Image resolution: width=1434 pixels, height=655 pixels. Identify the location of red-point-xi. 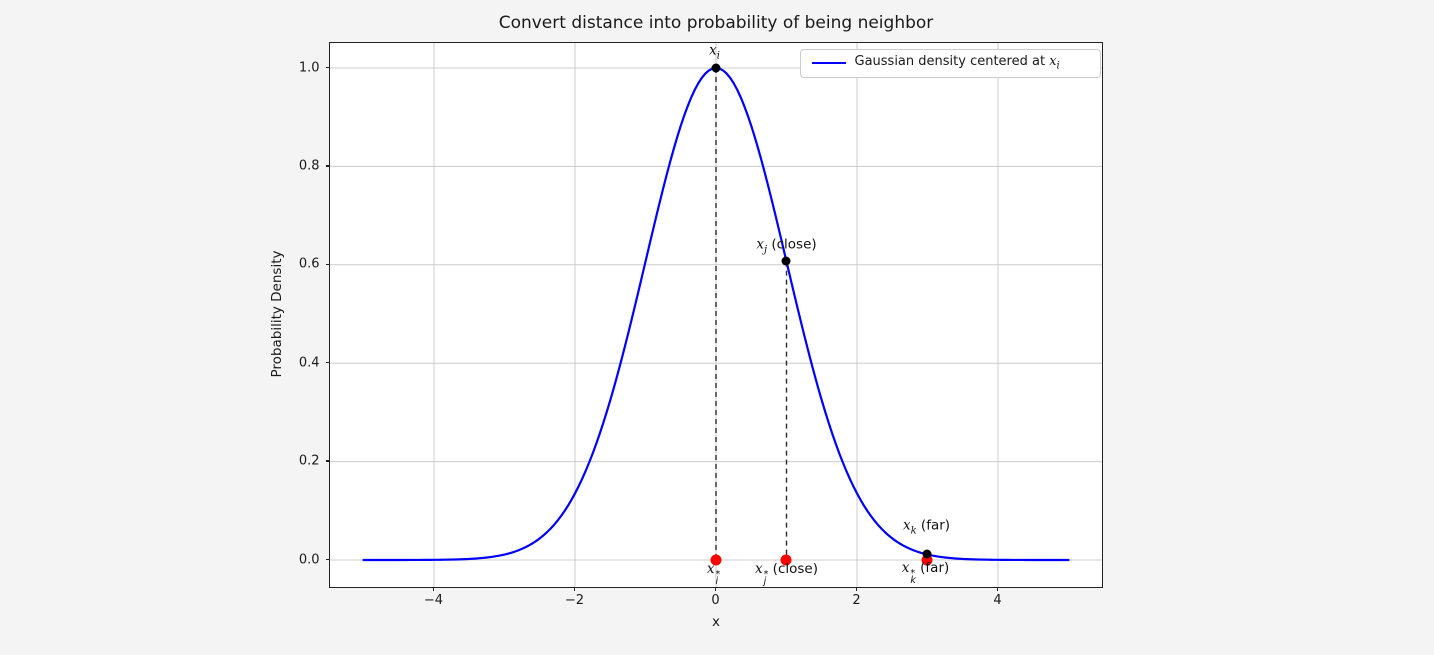
(715, 559).